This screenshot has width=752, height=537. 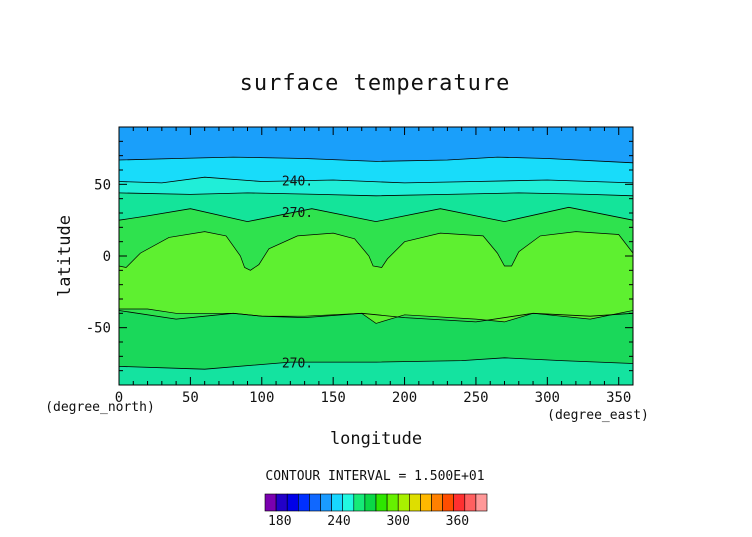 I want to click on y-tick-label: 50, so click(x=102, y=185).